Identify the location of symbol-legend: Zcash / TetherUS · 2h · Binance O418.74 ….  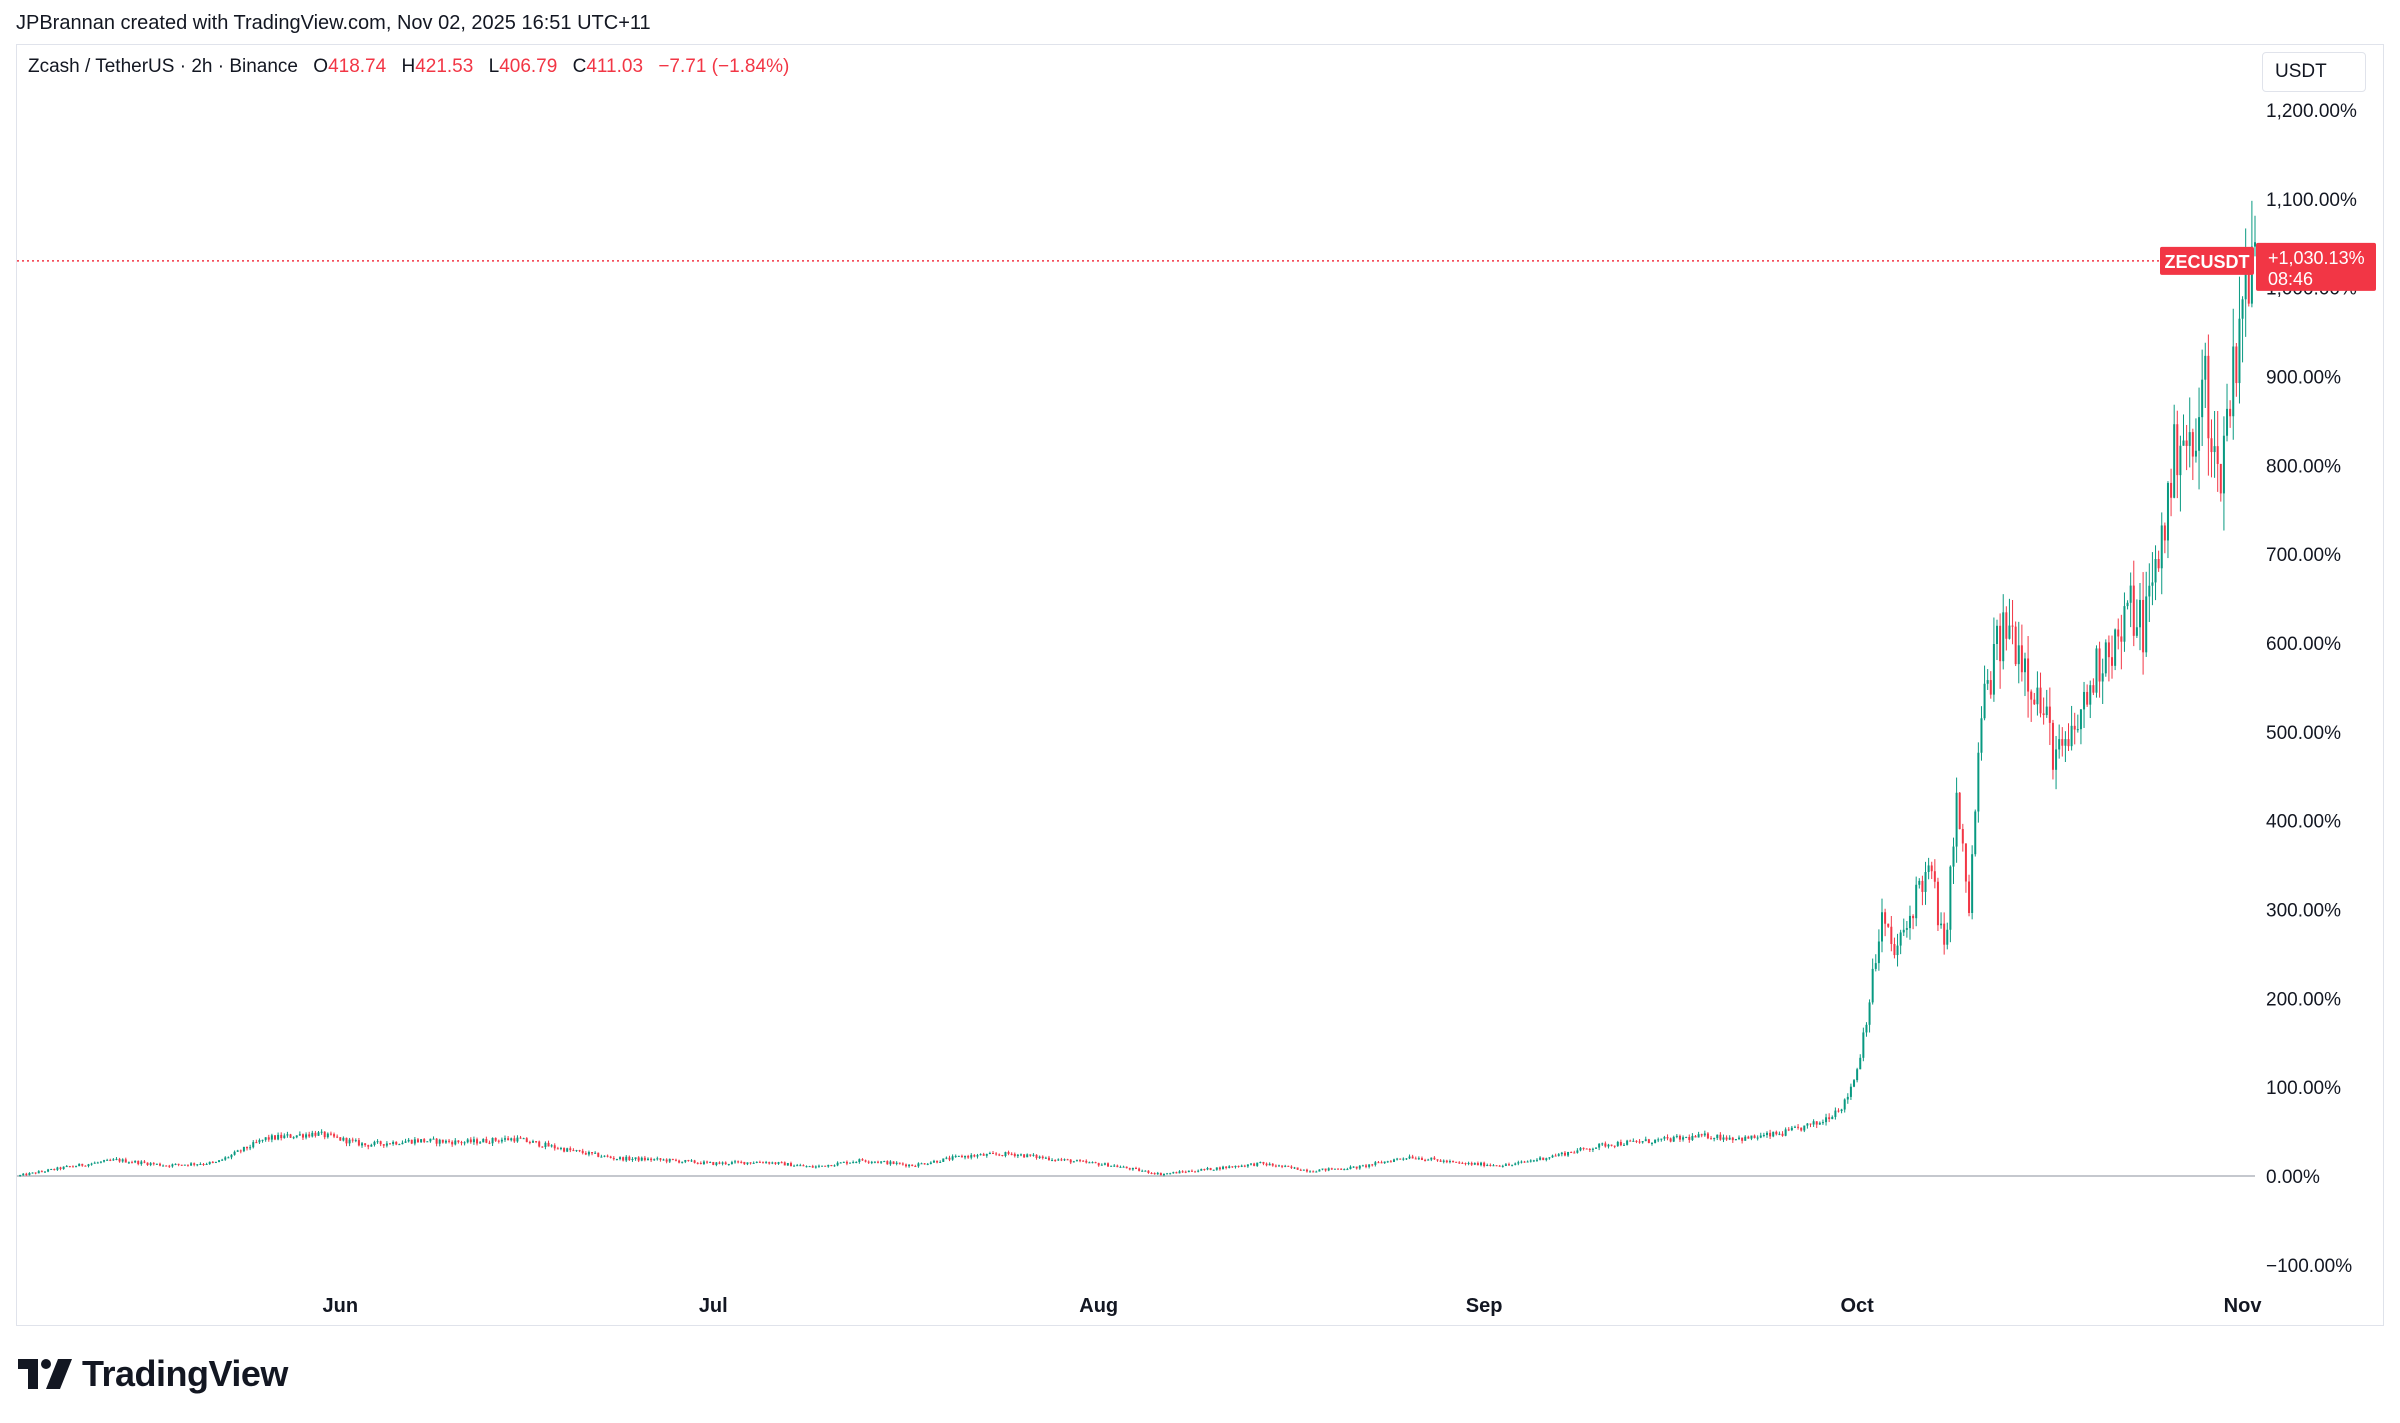
(408, 67).